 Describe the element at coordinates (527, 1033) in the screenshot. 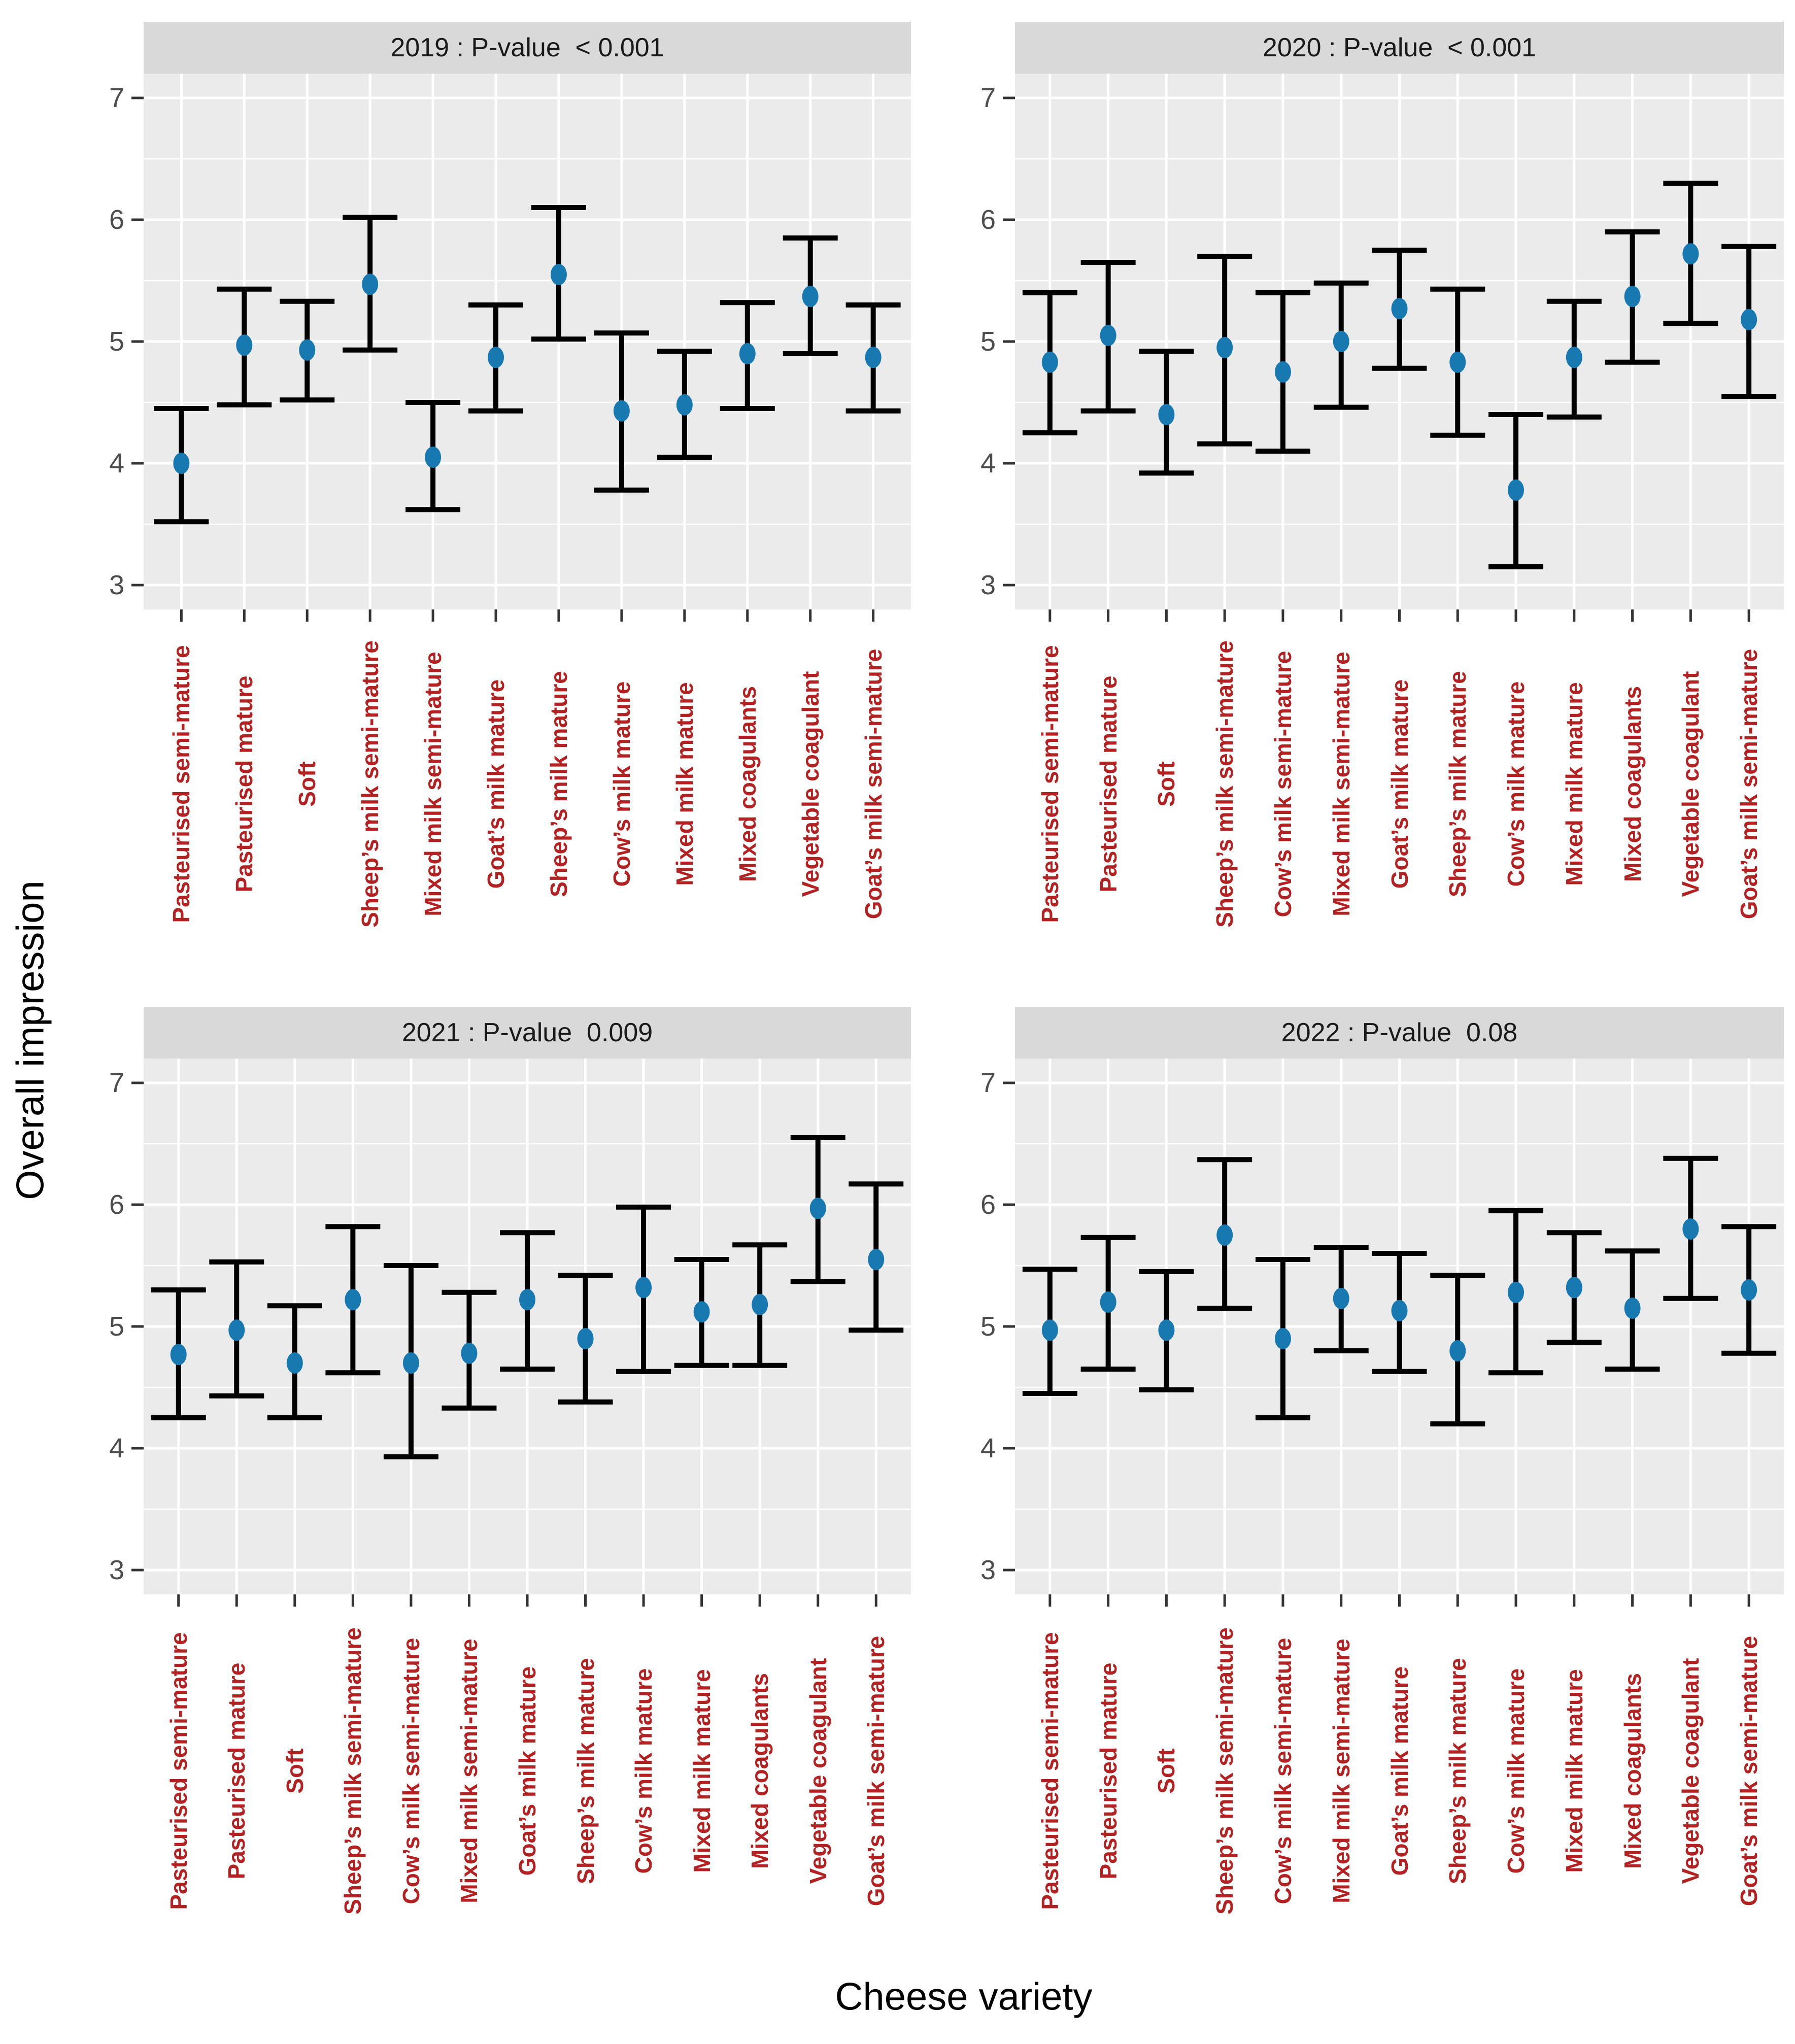

I see `panel-strip-2021: 2021 : P-value 0.009` at that location.